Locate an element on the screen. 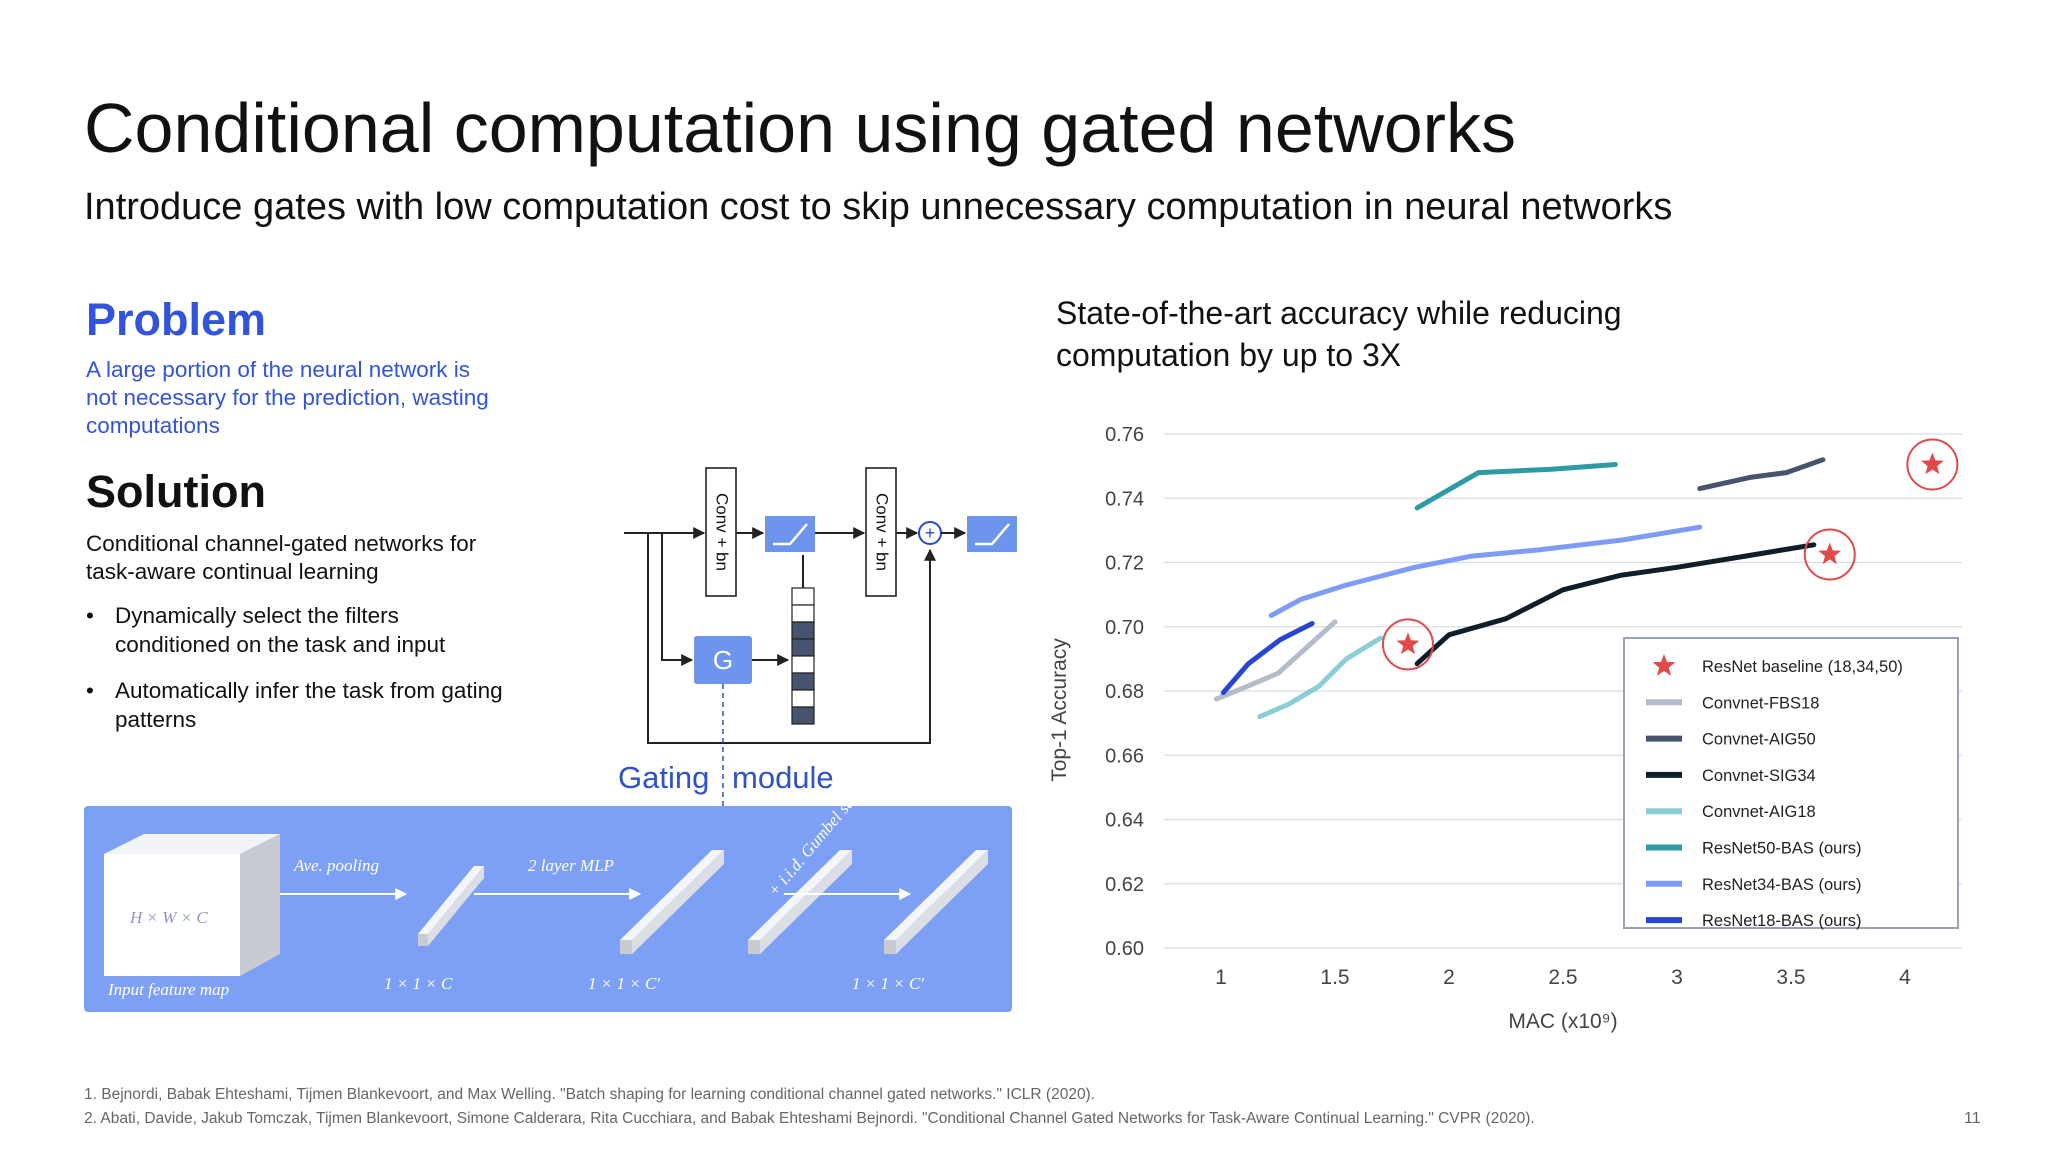 This screenshot has height=1152, width=2048. y-tick-label: 0.66 is located at coordinates (1124, 756).